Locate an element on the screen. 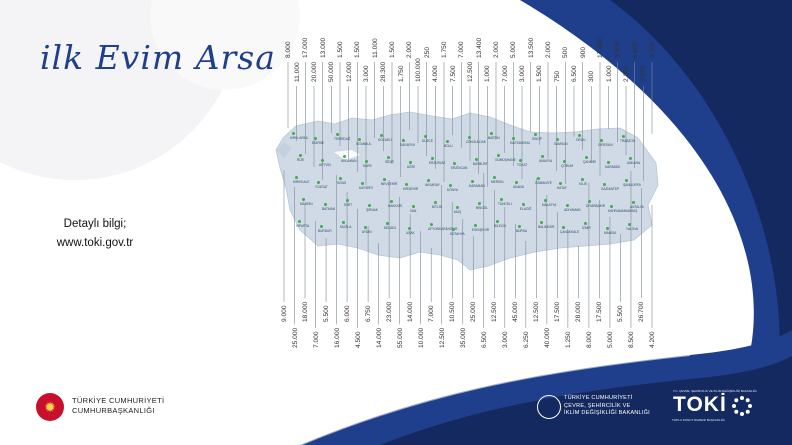 This screenshot has height=445, width=792. city-name-label: YOZGAT is located at coordinates (321, 187).